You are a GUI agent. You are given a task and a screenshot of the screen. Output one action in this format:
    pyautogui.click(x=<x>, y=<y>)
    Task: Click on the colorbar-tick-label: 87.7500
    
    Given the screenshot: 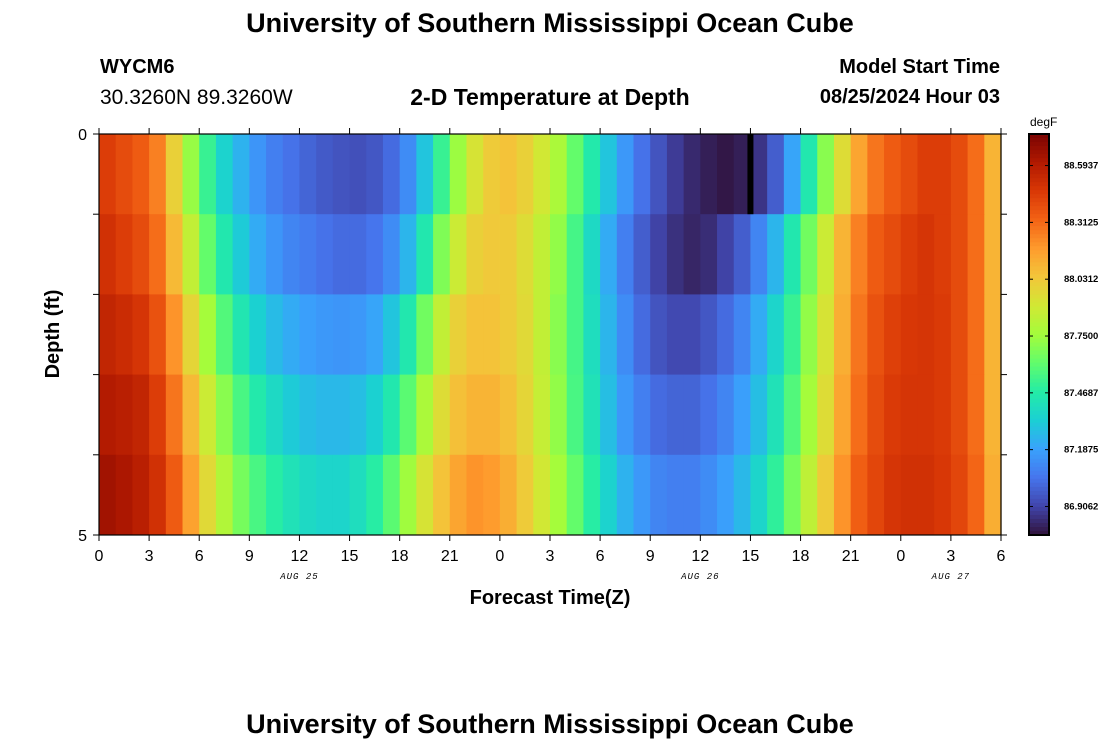 What is the action you would take?
    pyautogui.click(x=1081, y=336)
    